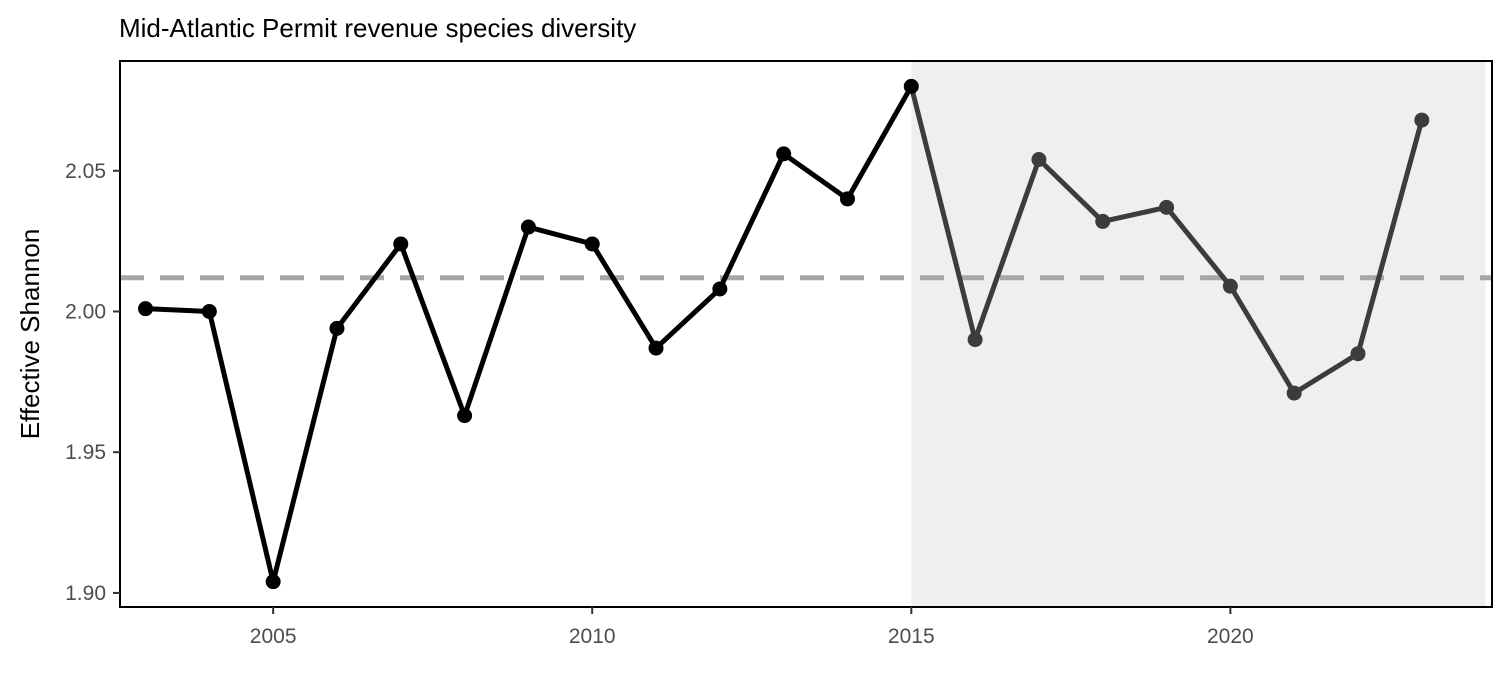 The image size is (1512, 680). I want to click on y-tick-label: 1.90, so click(85, 593).